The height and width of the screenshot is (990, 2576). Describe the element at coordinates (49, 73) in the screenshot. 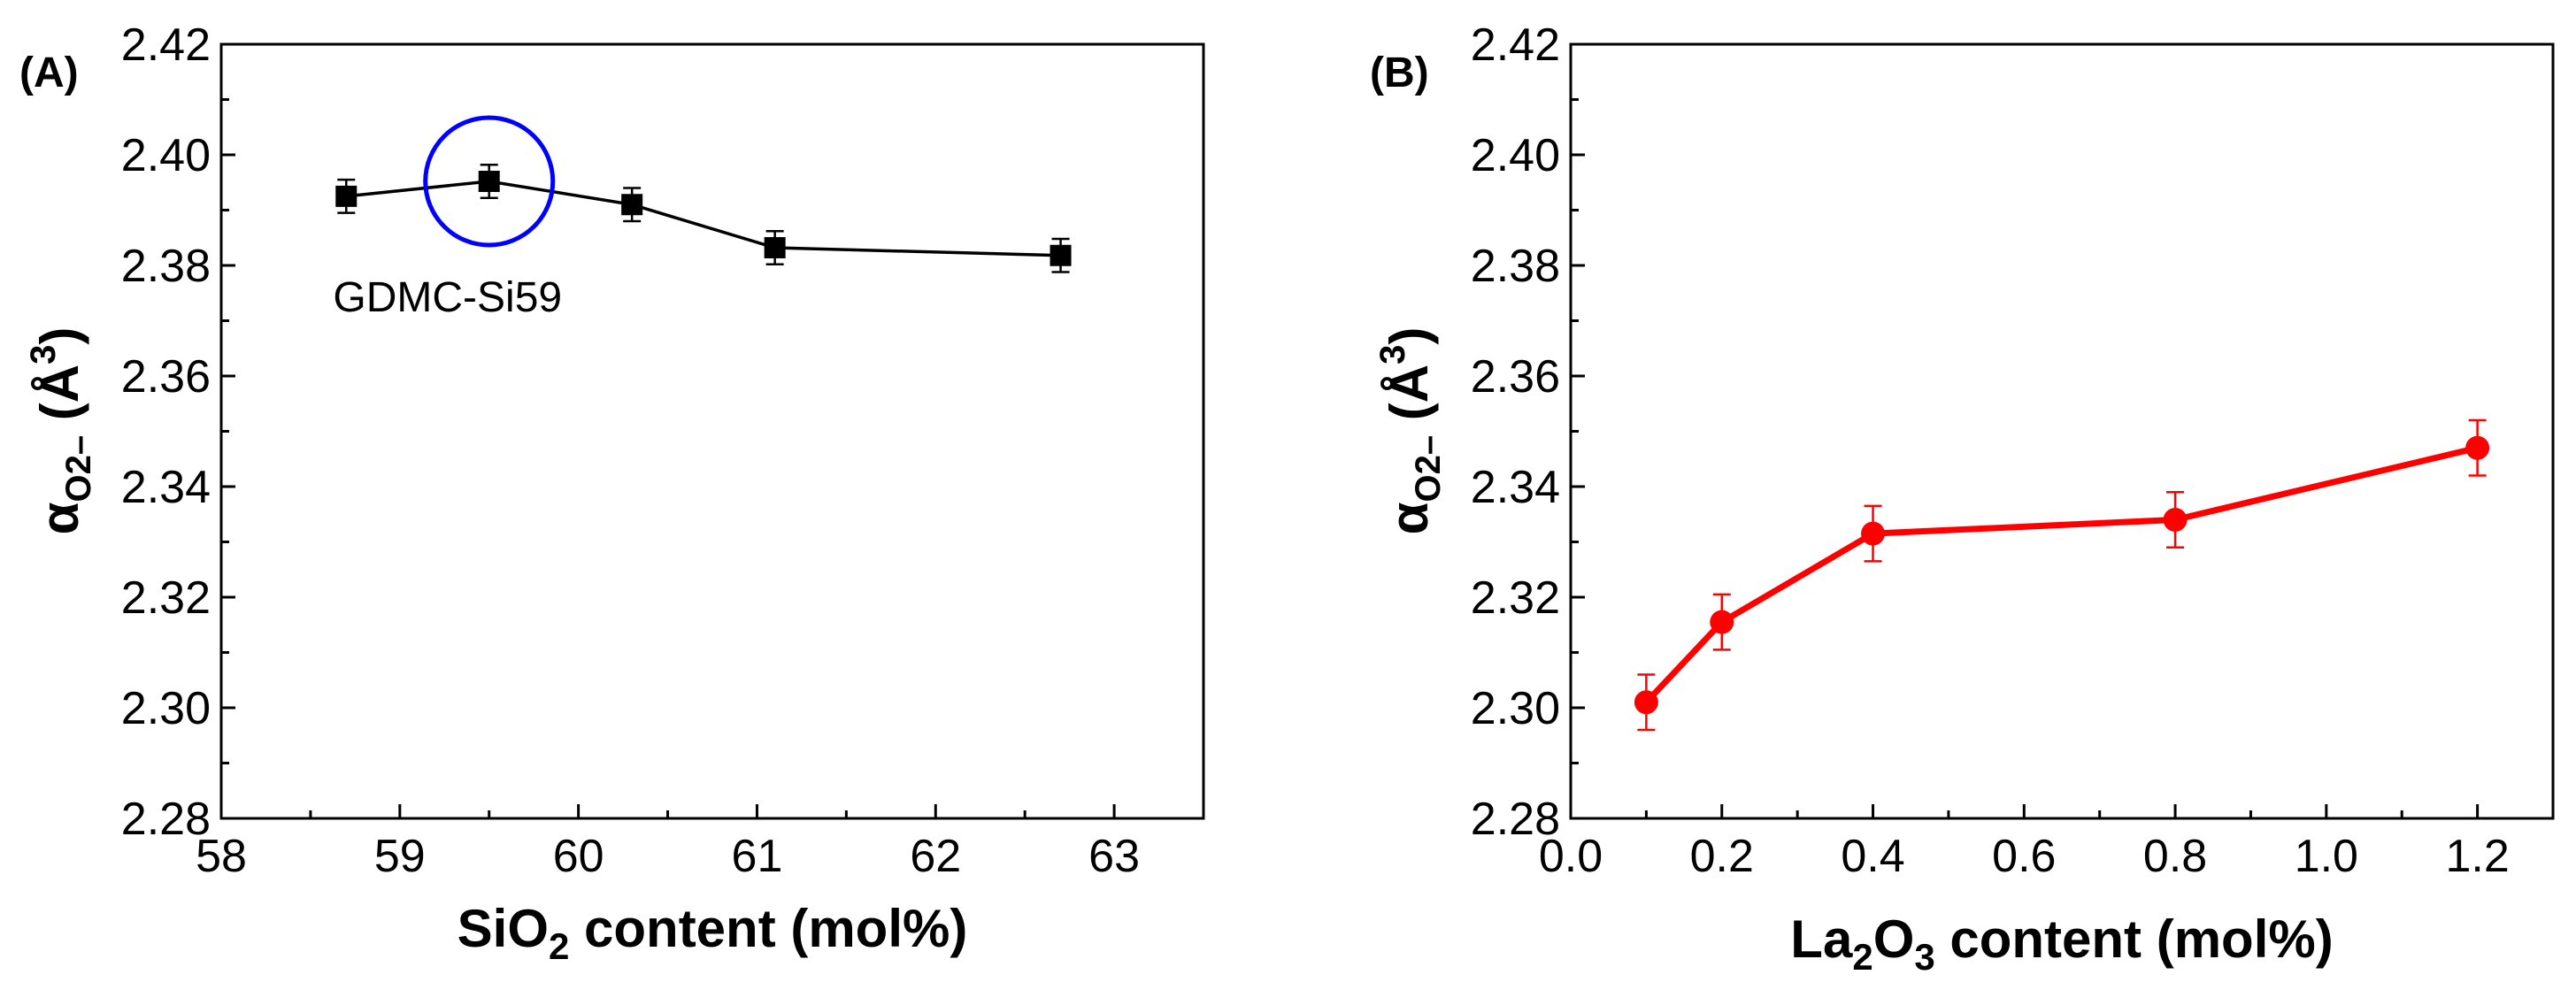

I see `panel-a-label: (A)` at that location.